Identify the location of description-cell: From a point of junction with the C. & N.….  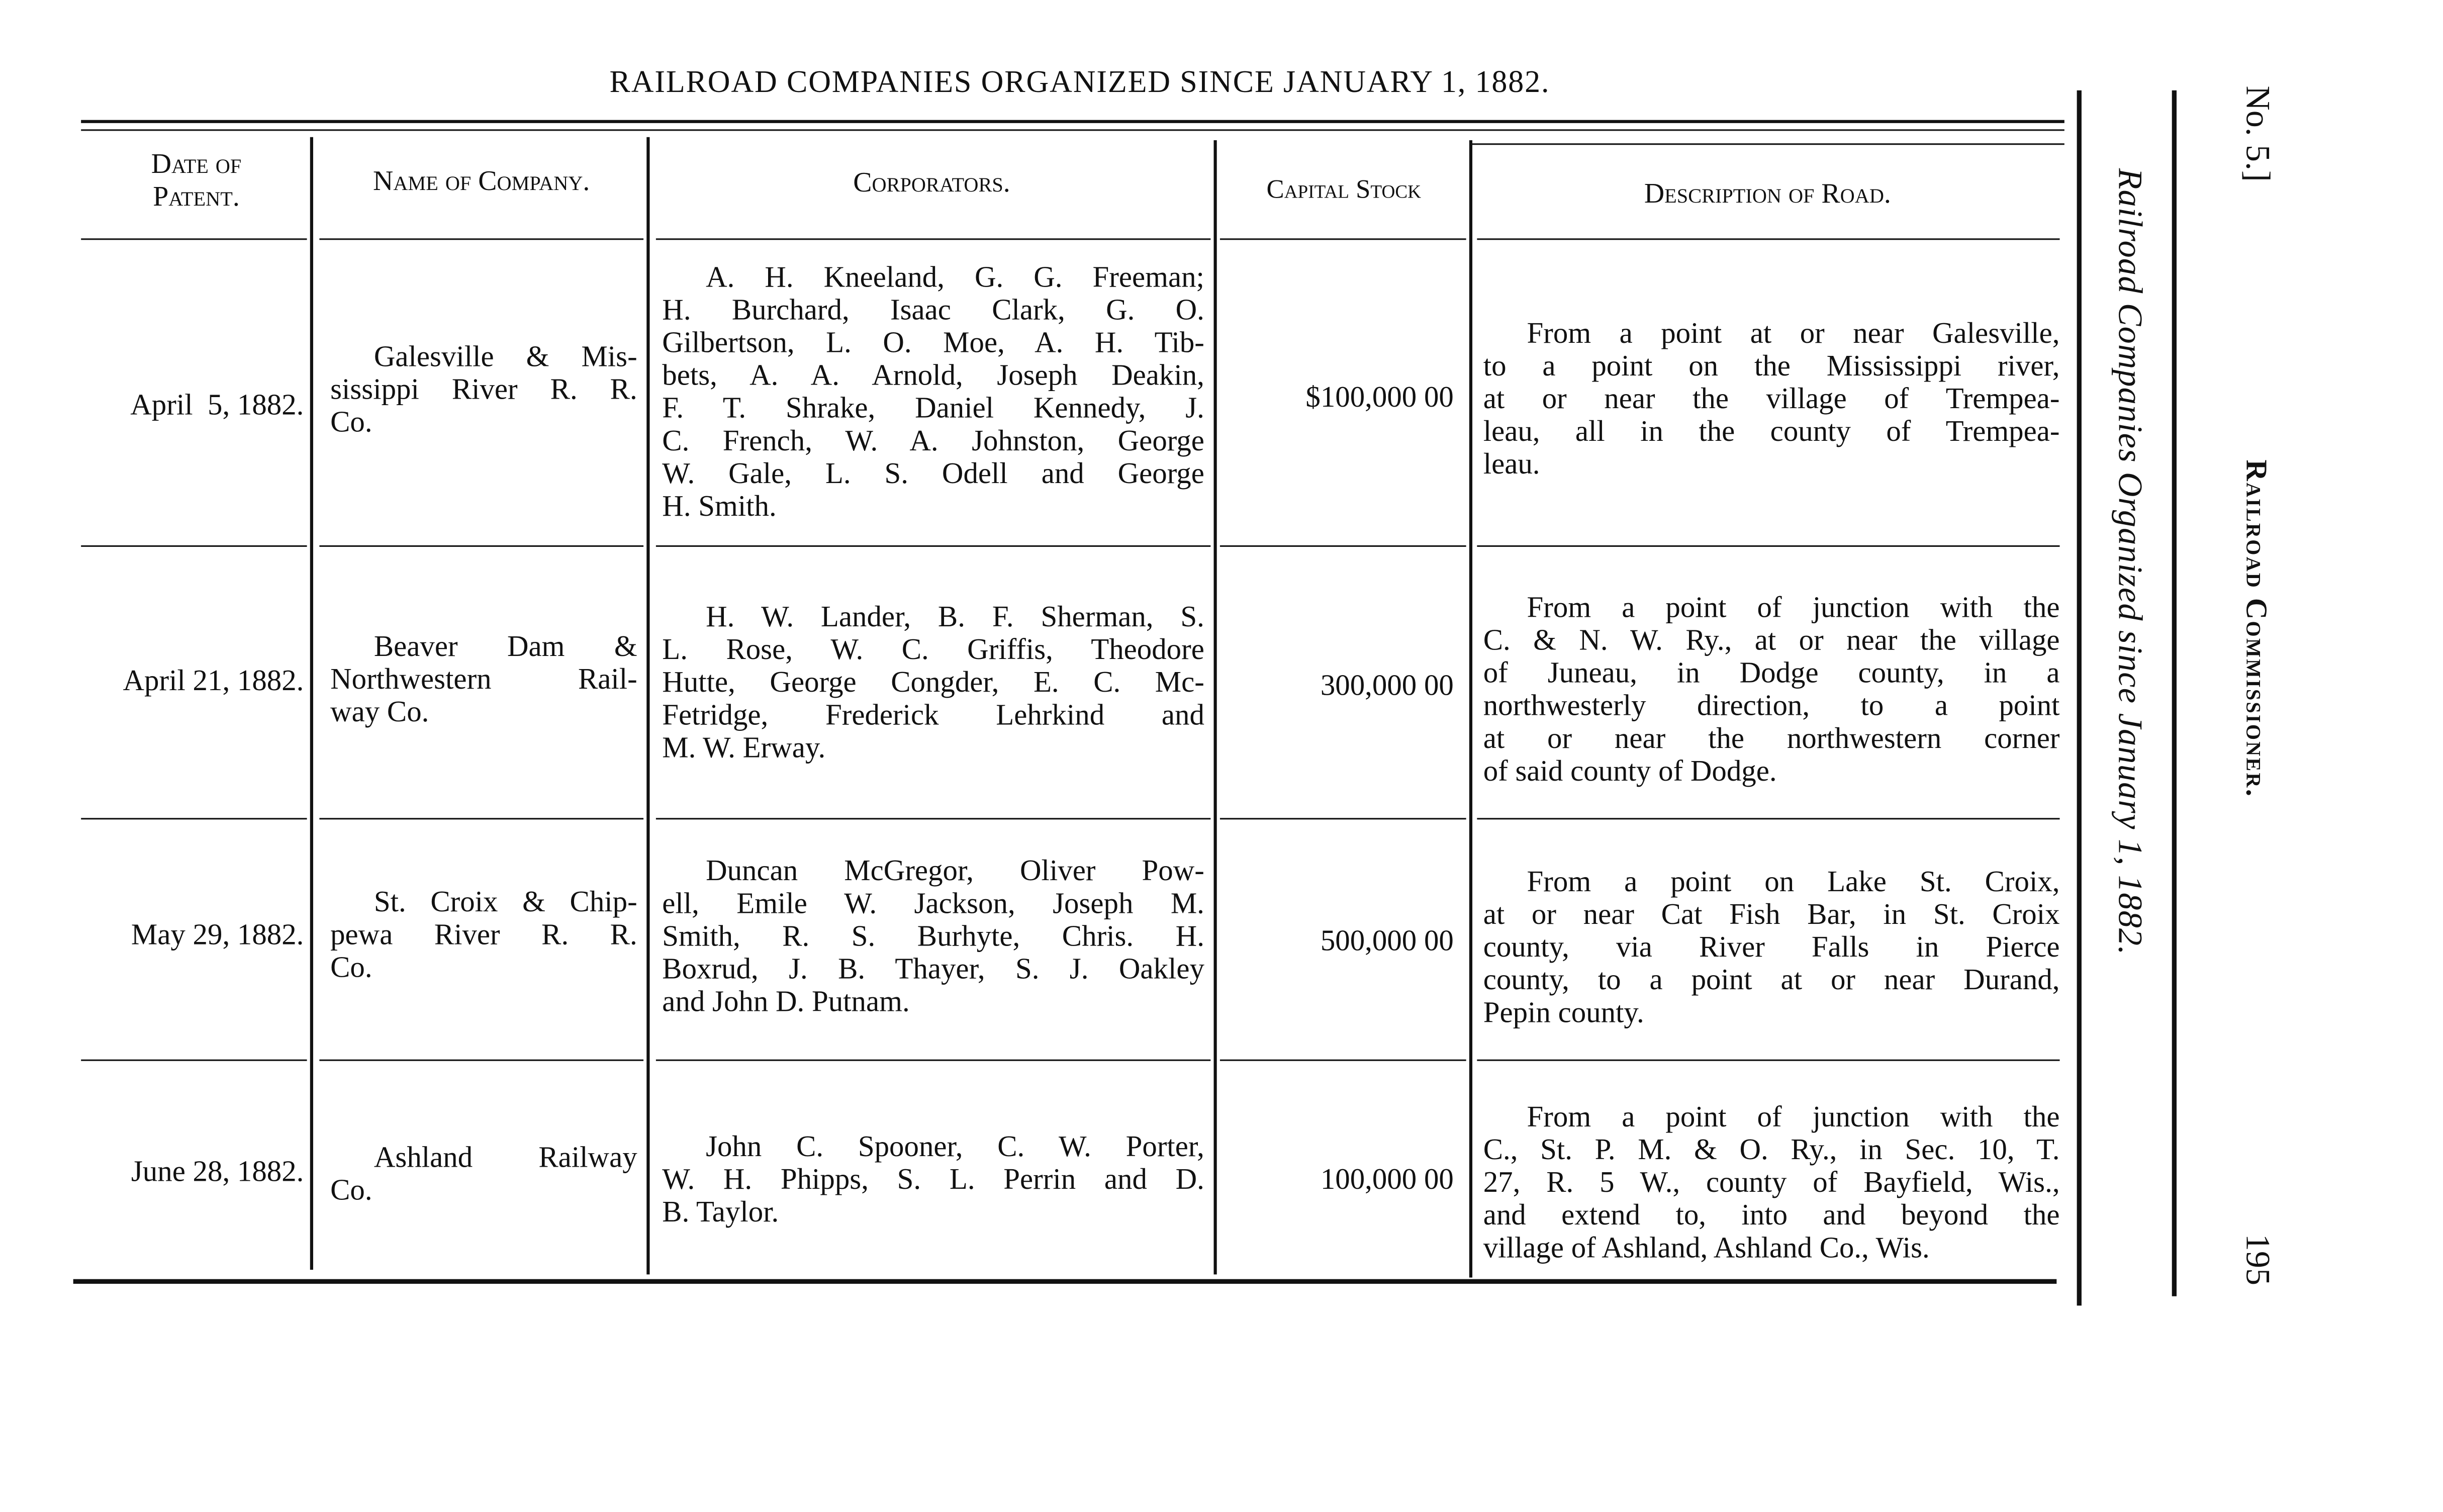
(1771, 690).